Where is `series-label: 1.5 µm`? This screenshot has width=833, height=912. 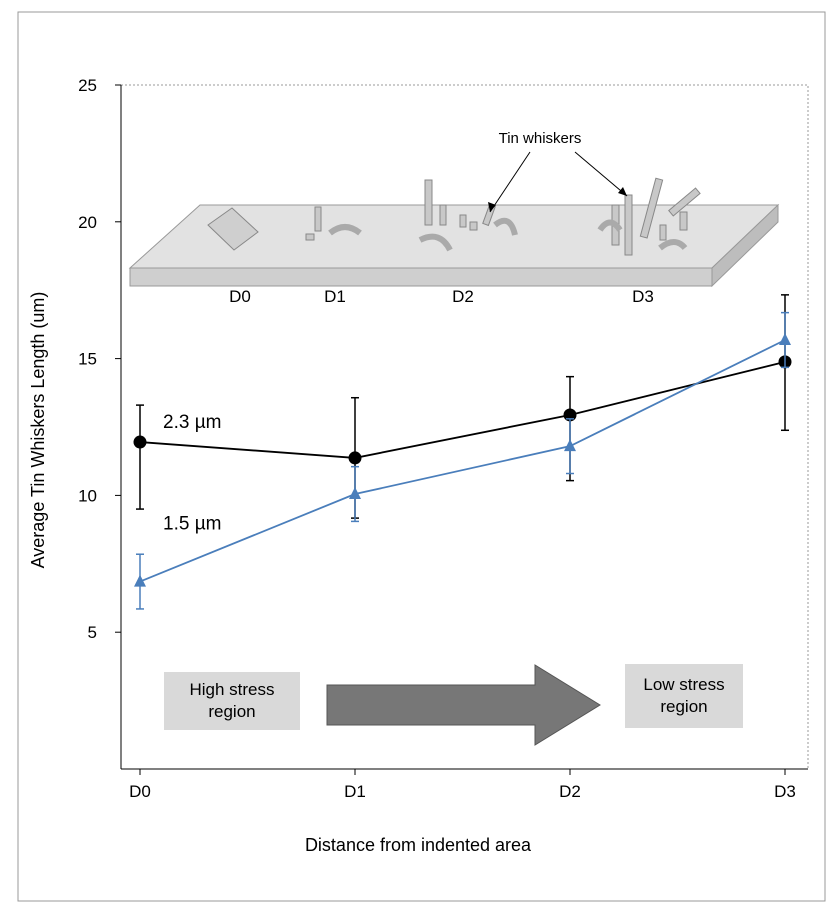
series-label: 1.5 µm is located at coordinates (192, 524).